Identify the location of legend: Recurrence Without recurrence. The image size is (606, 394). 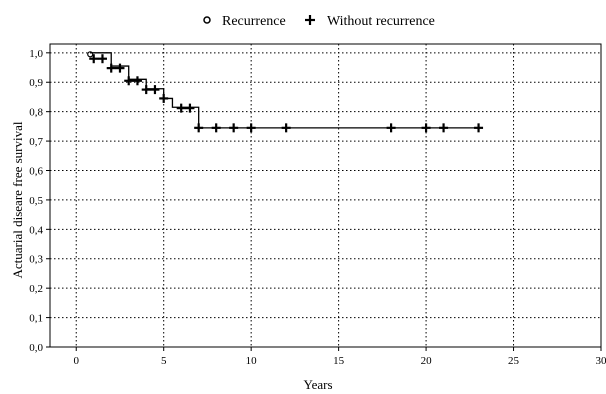
(319, 21).